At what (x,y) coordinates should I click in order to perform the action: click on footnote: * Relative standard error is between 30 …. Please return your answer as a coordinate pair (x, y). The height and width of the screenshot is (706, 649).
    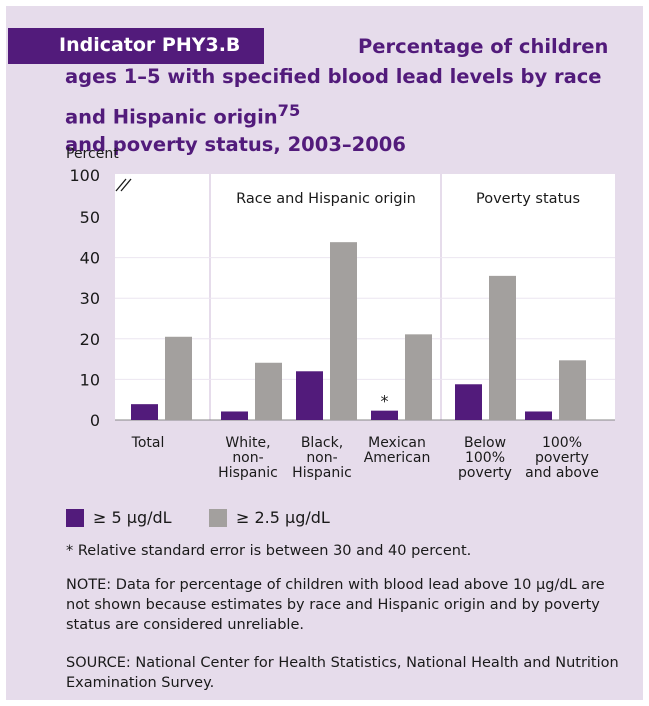
    Looking at the image, I should click on (269, 551).